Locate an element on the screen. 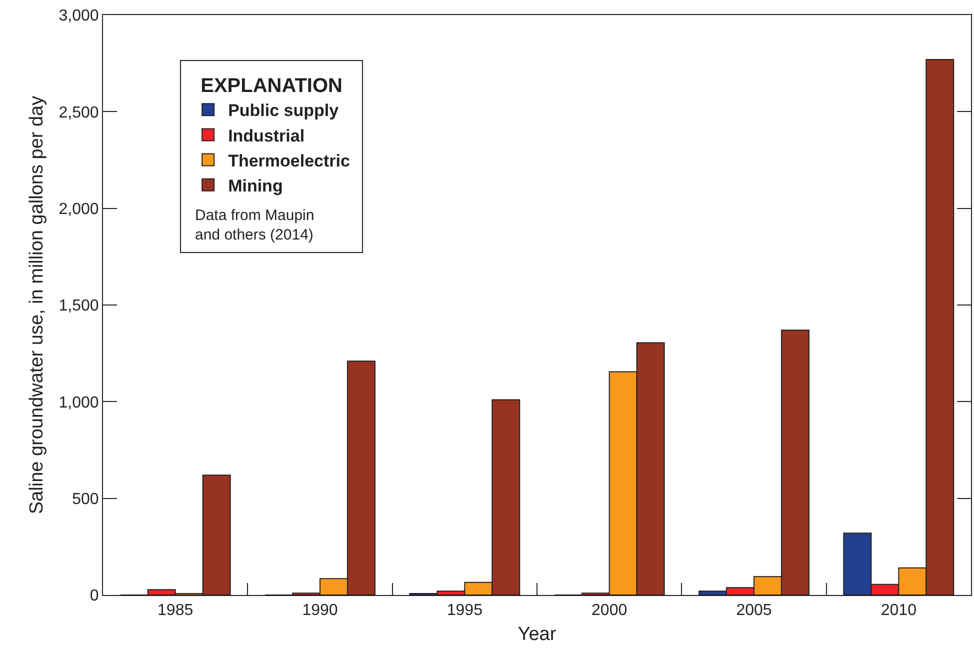 The image size is (974, 655). legend-title: EXPLANATION is located at coordinates (271, 86).